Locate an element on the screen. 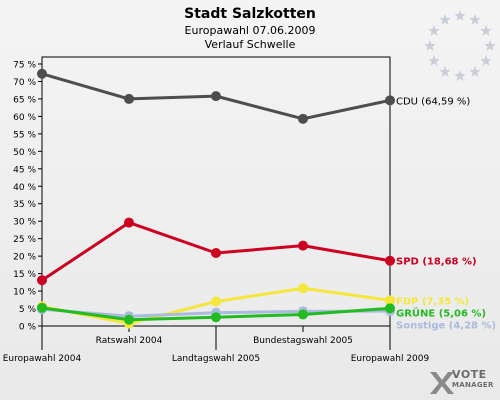  y-tick-label: 45 % is located at coordinates (24, 170).